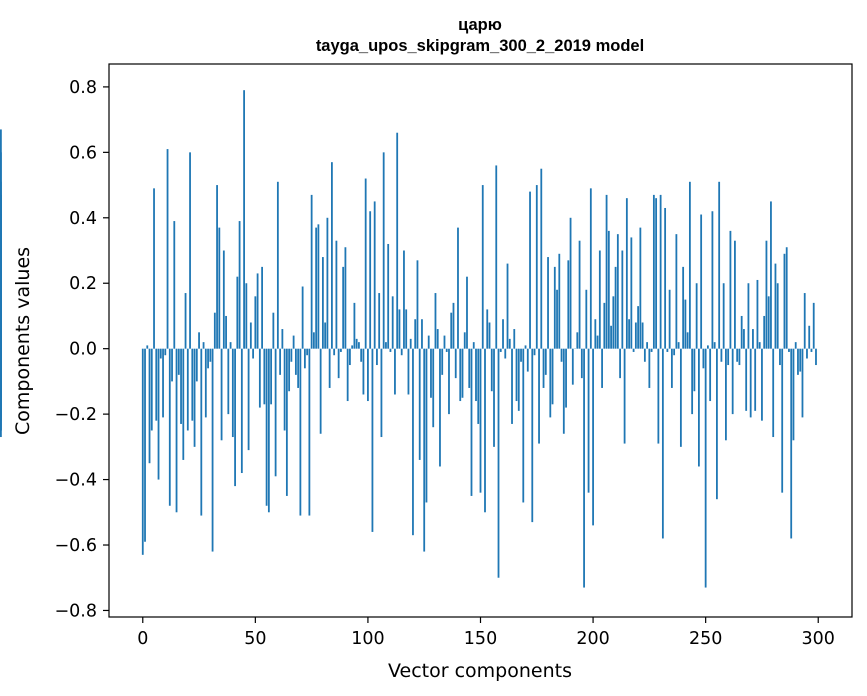  I want to click on y-tick-label: −0.8, so click(76, 611).